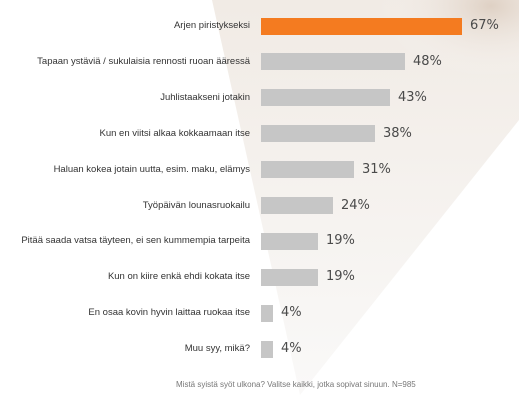  What do you see at coordinates (175, 133) in the screenshot?
I see `category-label: Kun en viitsi alkaa kokkaamaan itse` at bounding box center [175, 133].